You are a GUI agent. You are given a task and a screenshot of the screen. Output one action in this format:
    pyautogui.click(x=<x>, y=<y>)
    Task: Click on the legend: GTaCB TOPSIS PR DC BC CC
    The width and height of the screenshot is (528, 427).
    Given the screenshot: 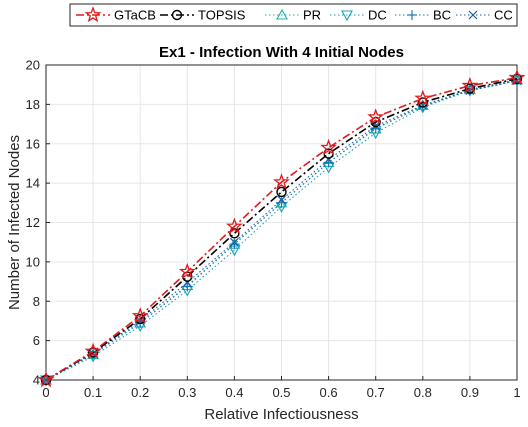 What is the action you would take?
    pyautogui.click(x=293, y=15)
    